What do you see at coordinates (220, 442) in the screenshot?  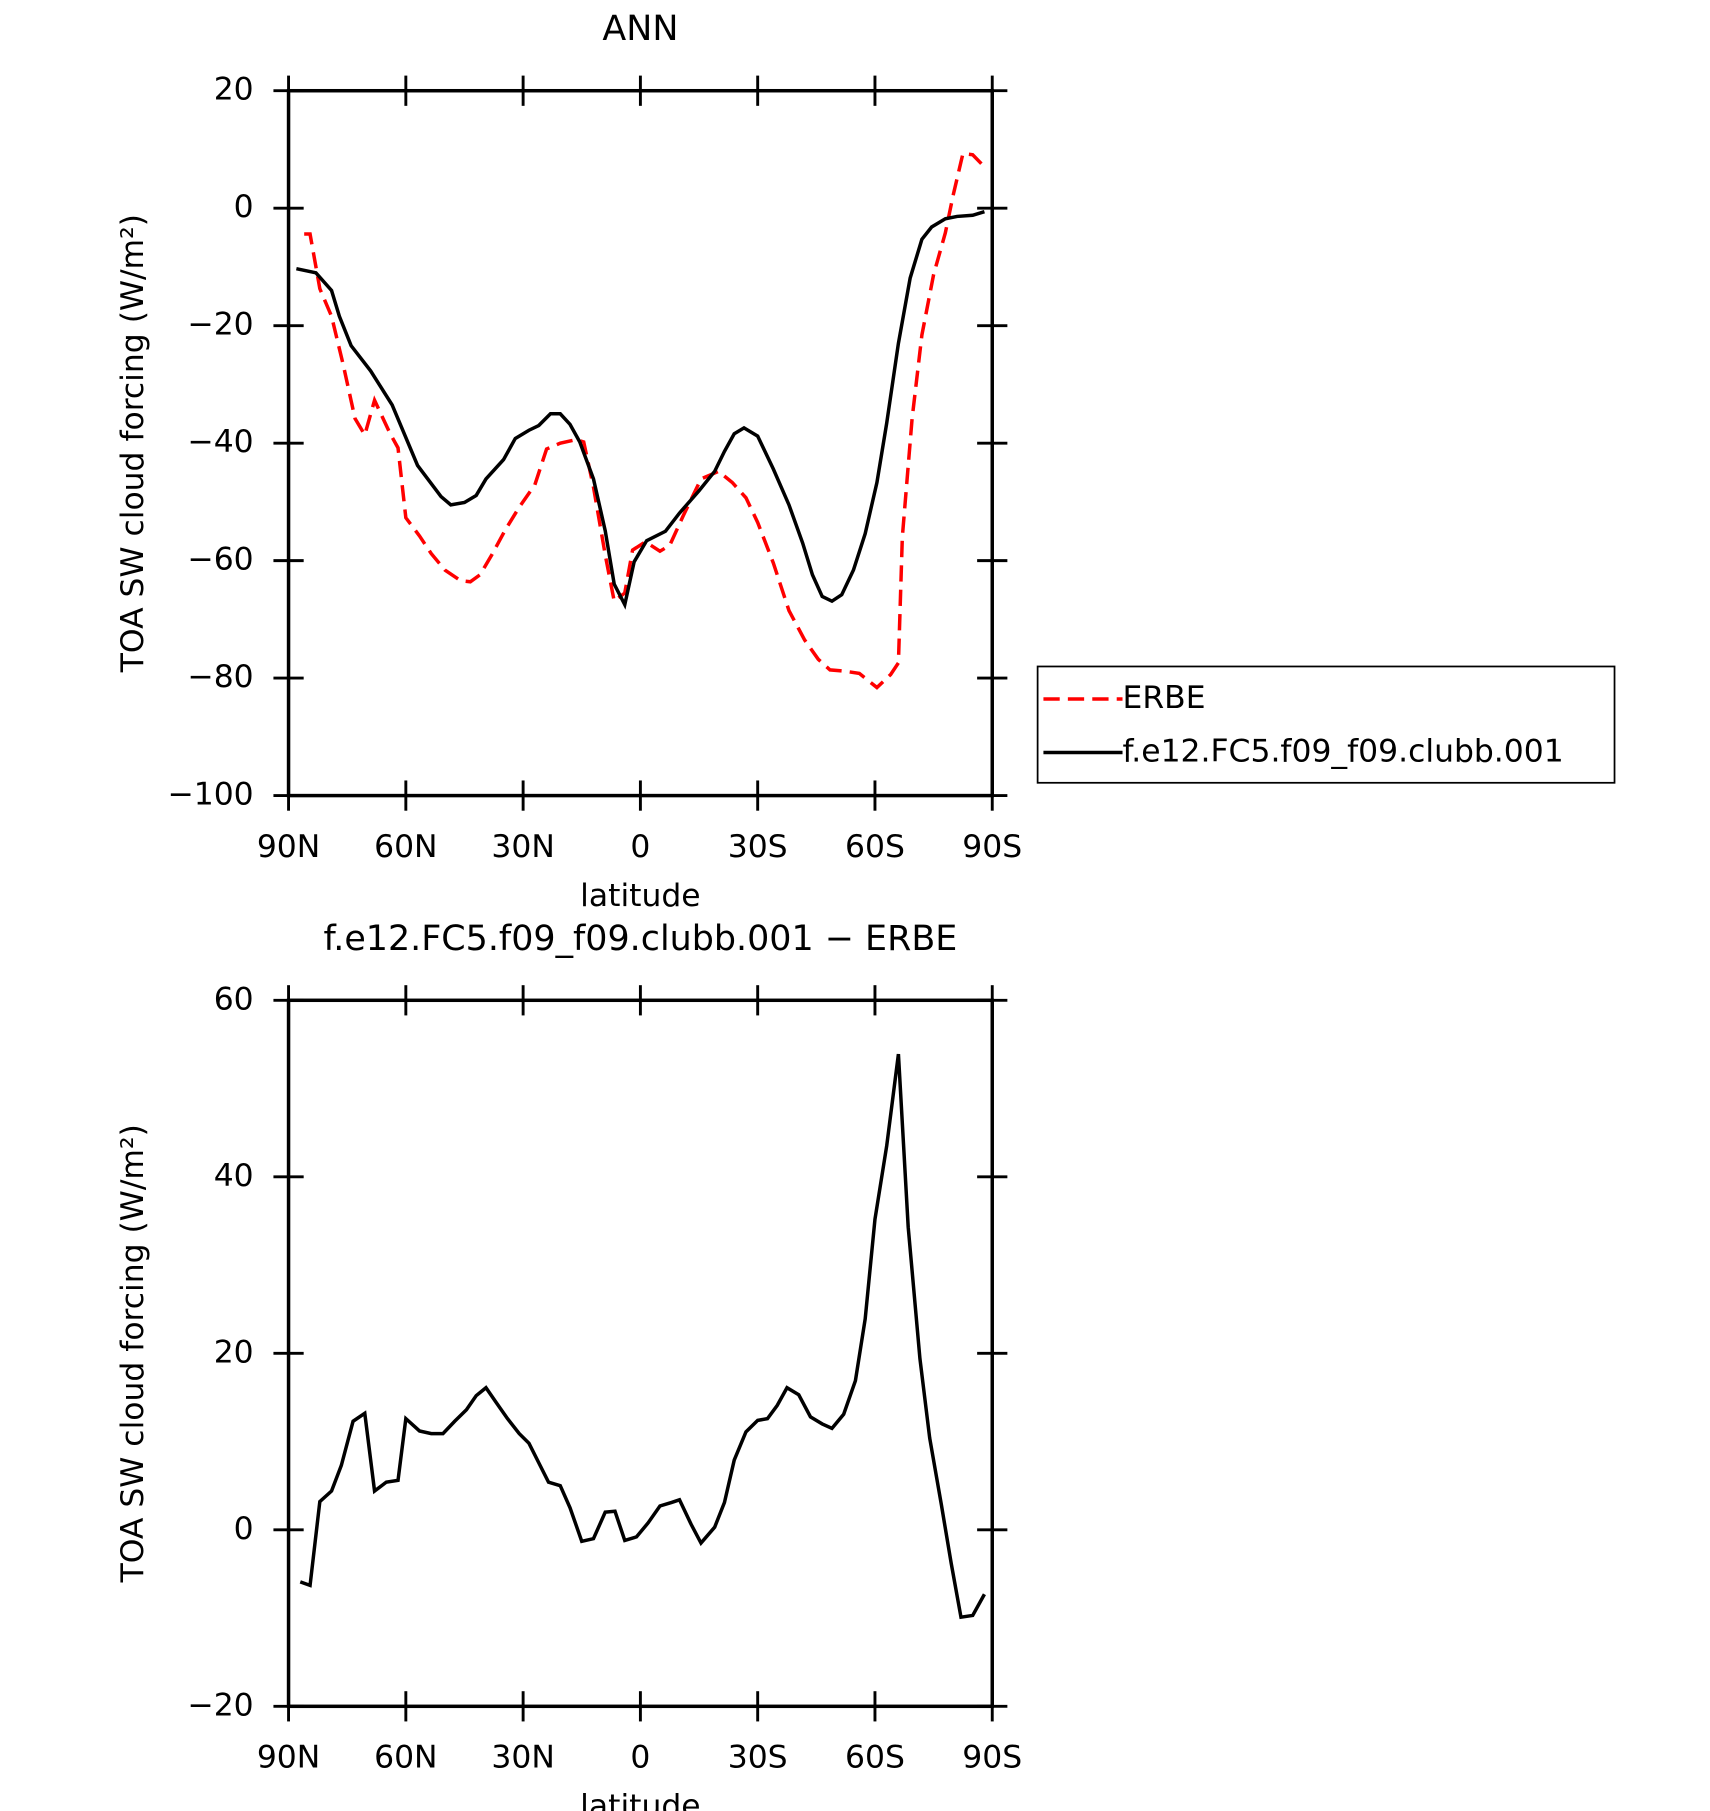 I see `y-tick-label: −40` at bounding box center [220, 442].